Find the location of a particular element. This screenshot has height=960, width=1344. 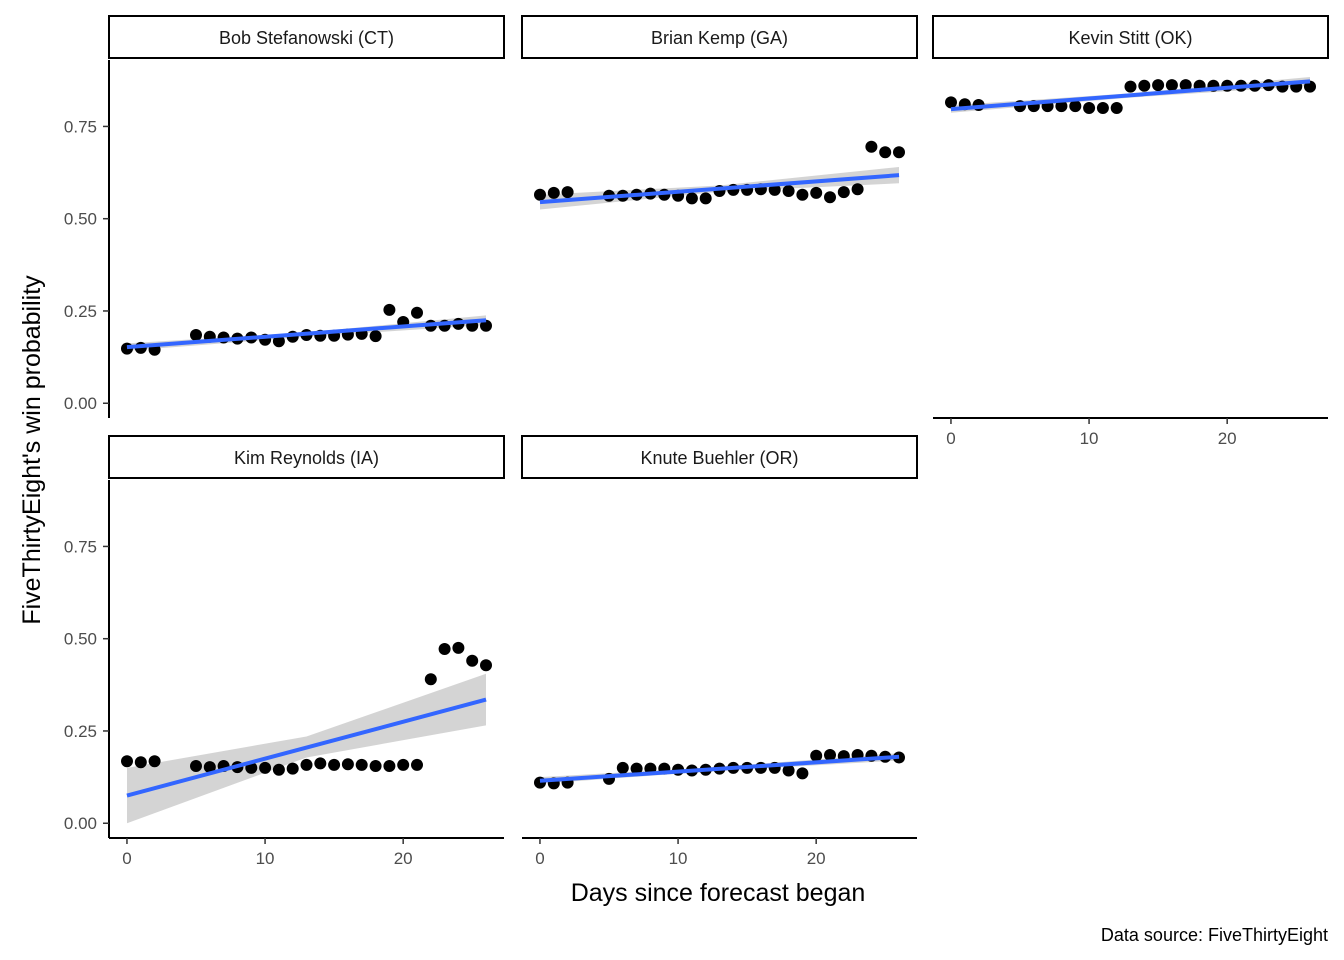

panel: Kevin Stitt (OK) 0 10 20 is located at coordinates (1130, 231).